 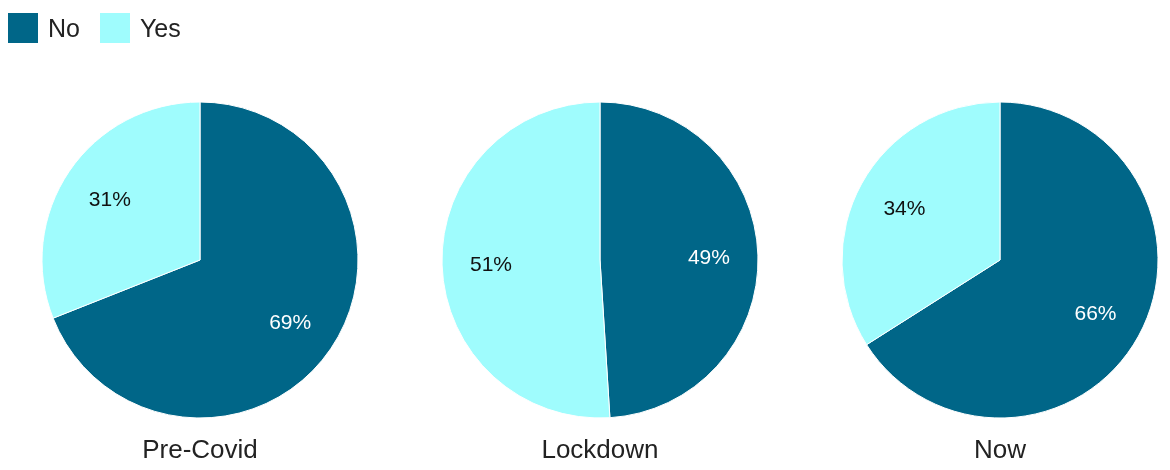 I want to click on data-label: 66%, so click(x=1095, y=313).